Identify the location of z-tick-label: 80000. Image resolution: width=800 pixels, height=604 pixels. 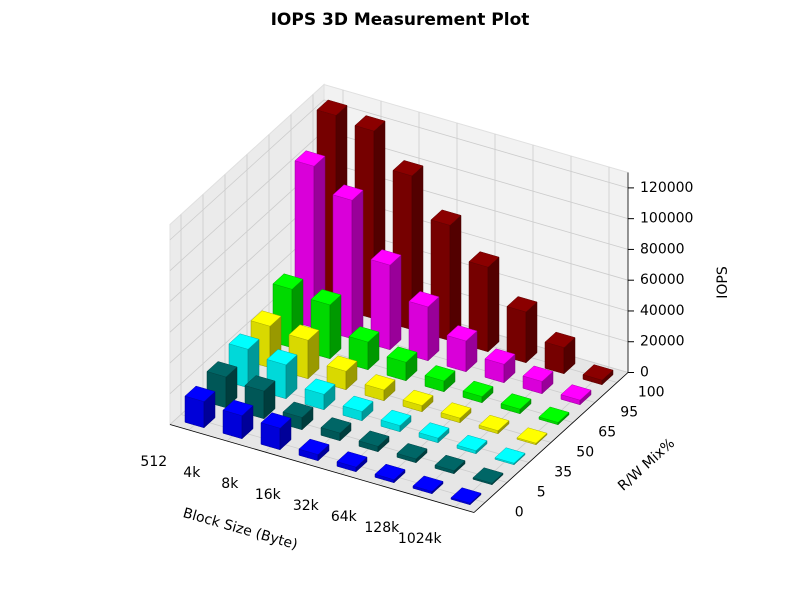
(662, 249).